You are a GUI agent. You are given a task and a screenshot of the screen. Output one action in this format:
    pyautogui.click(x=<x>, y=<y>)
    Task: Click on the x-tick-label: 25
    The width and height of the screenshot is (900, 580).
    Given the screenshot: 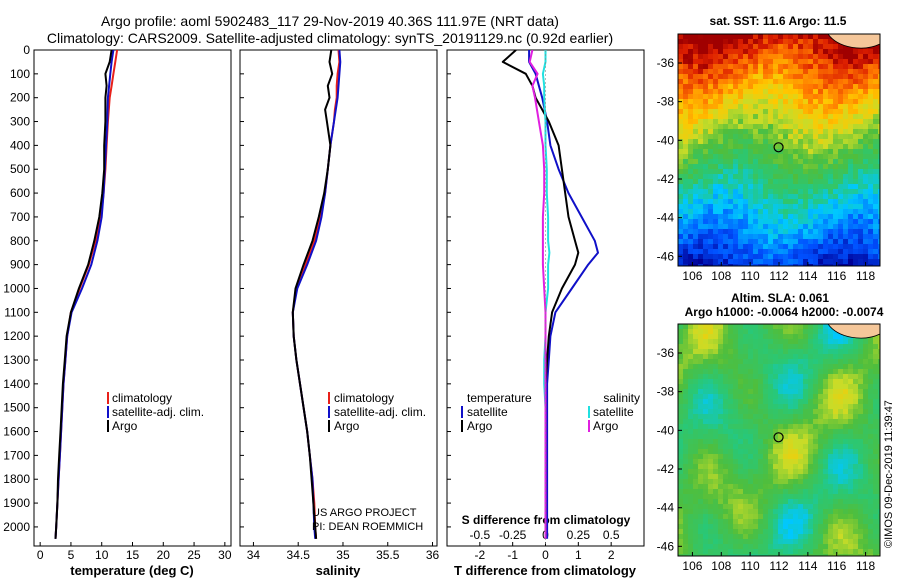 What is the action you would take?
    pyautogui.click(x=194, y=555)
    